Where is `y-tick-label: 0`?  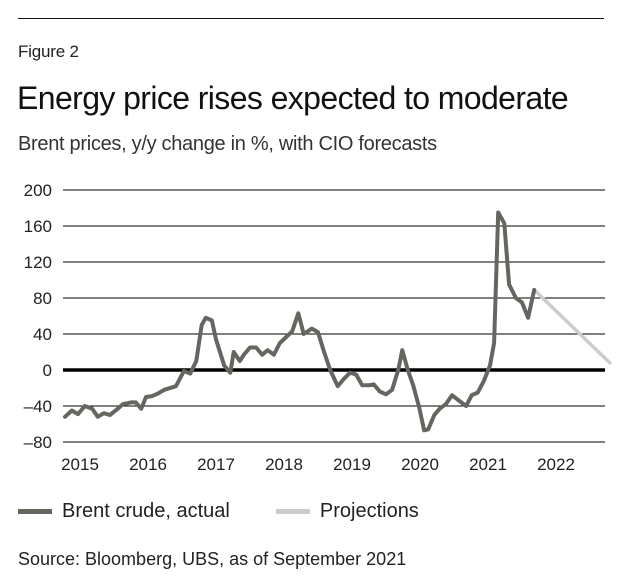
y-tick-label: 0 is located at coordinates (47, 370).